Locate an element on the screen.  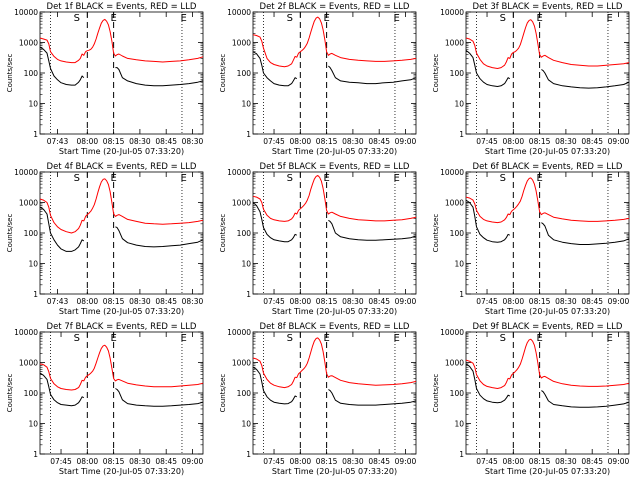
panel-title: Det 3f BLACK = Events, RED = LLD is located at coordinates (548, 7).